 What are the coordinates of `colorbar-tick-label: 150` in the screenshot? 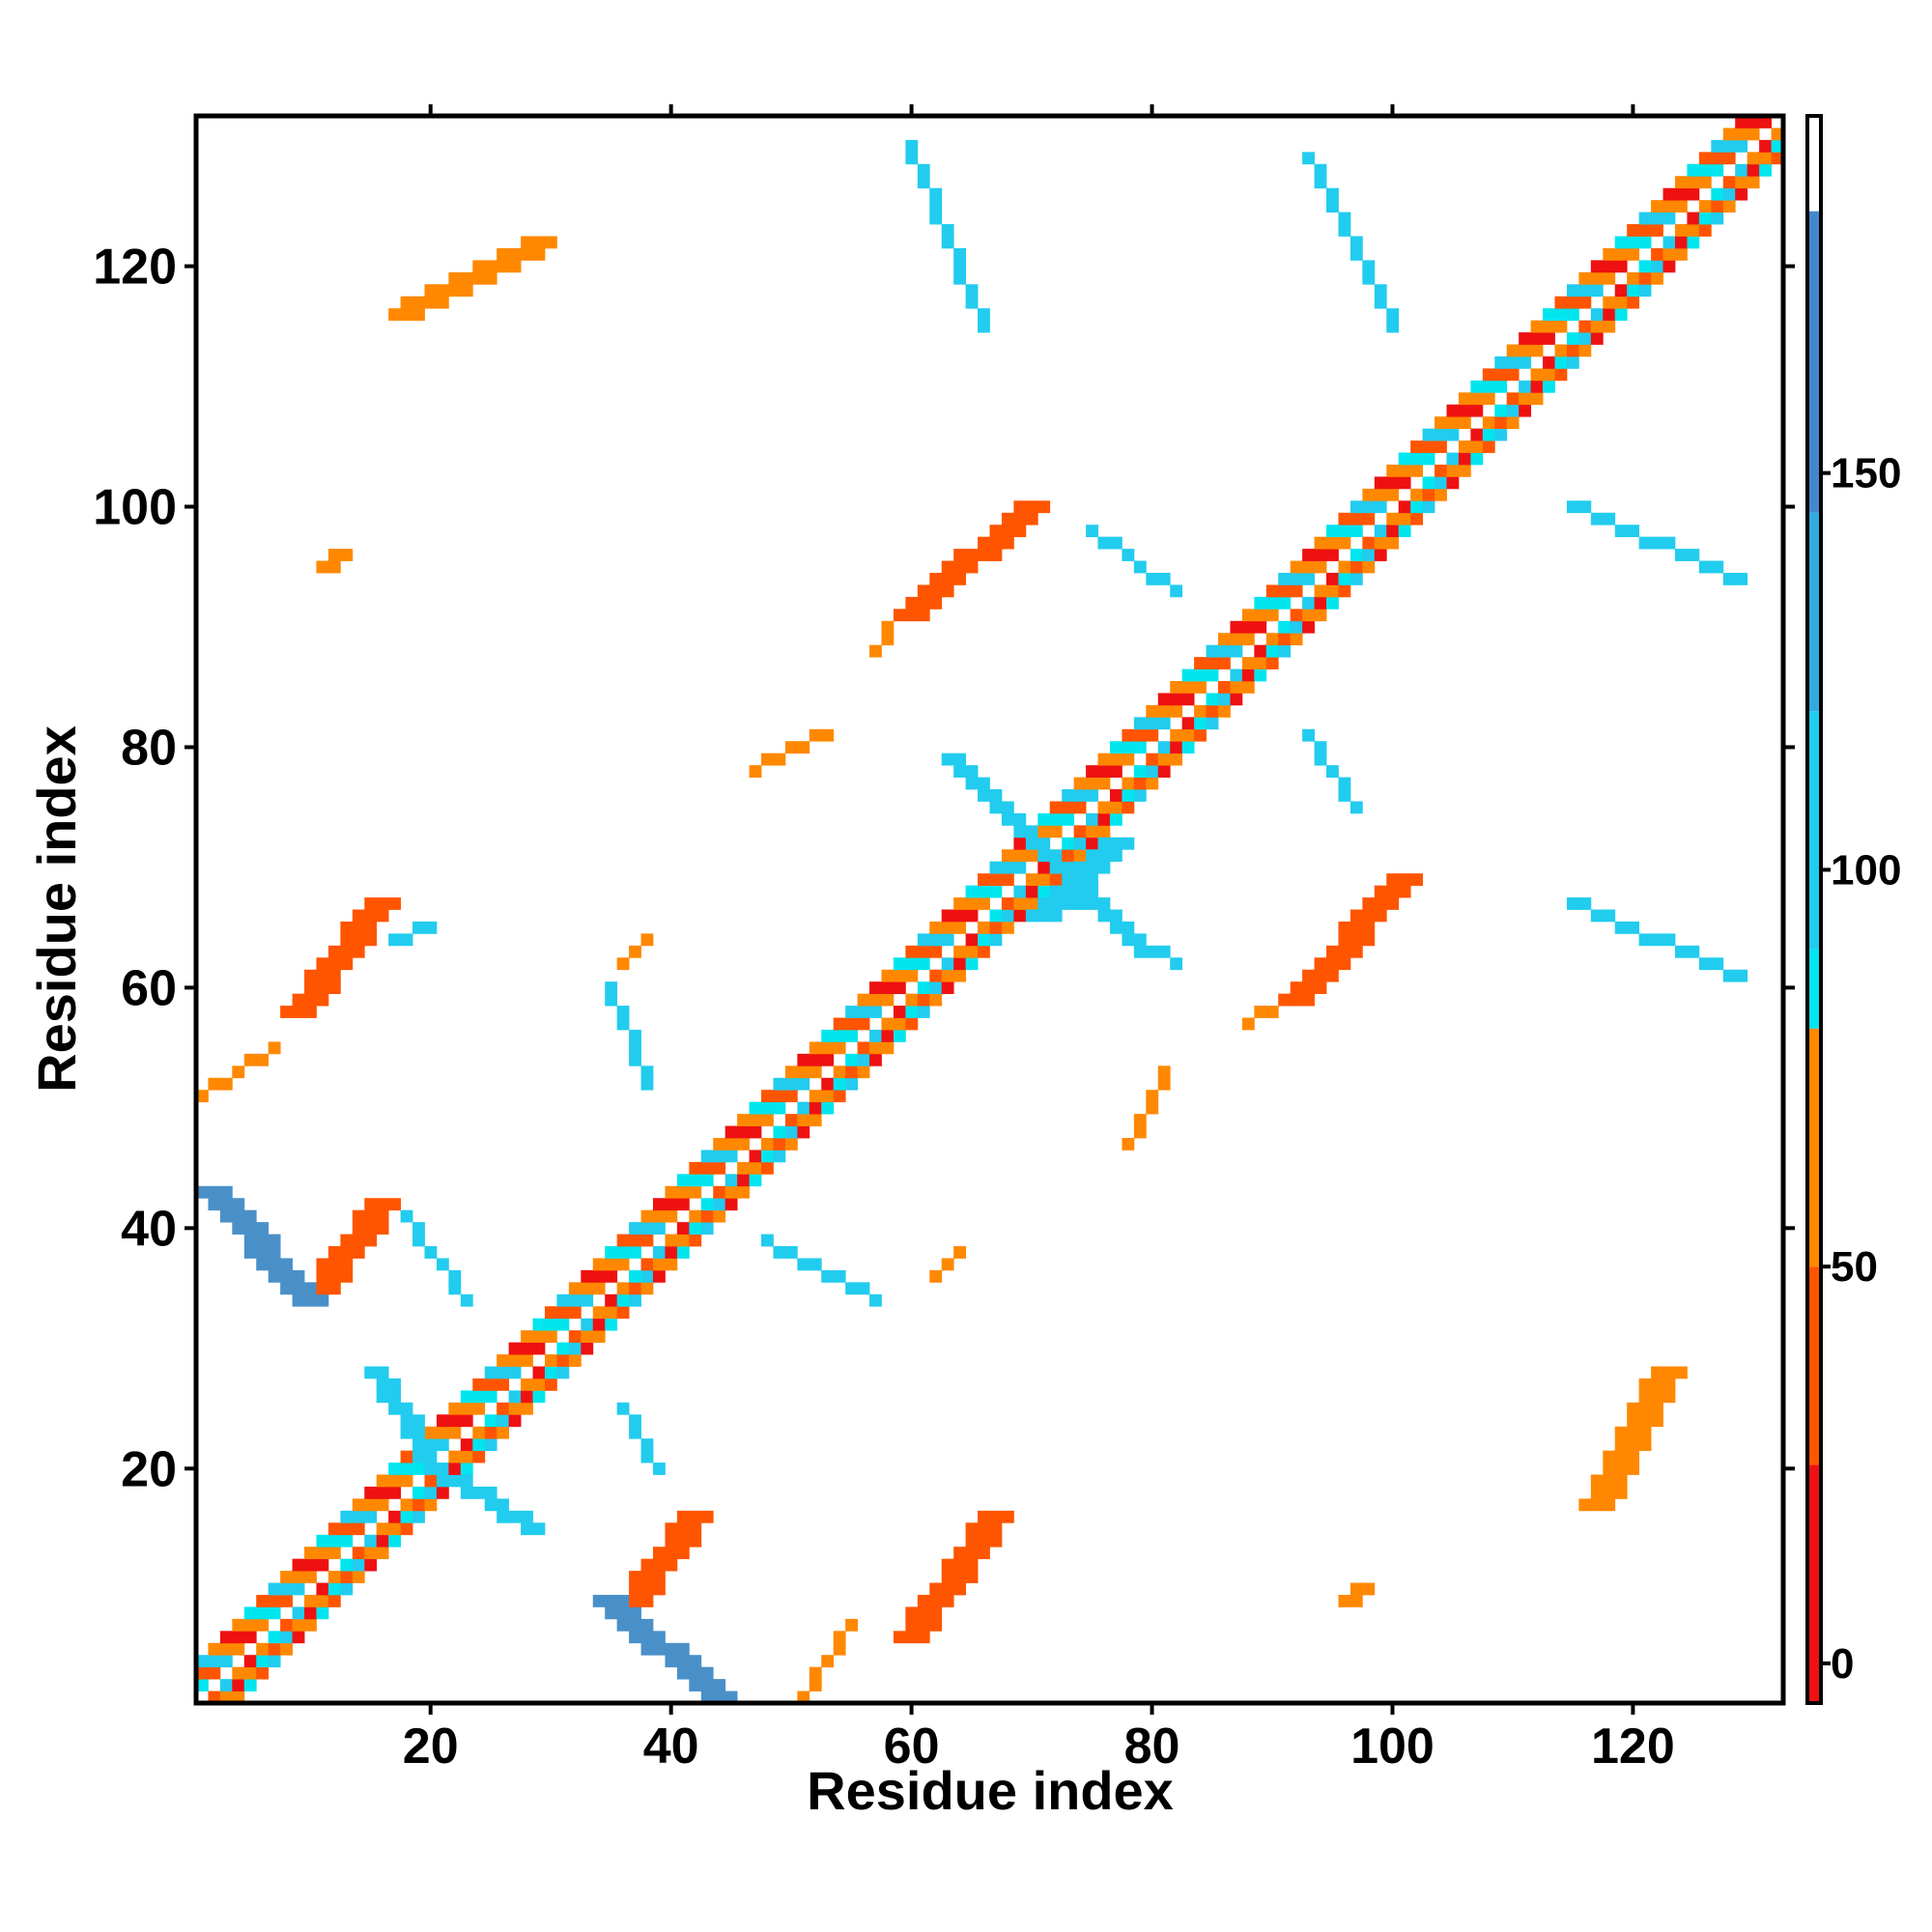 It's located at (1866, 473).